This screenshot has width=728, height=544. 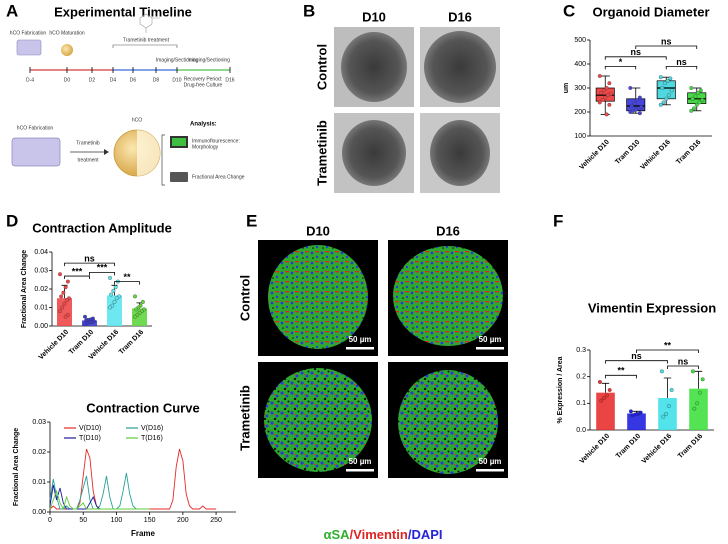 I want to click on stain-name: /Vimentin, so click(x=379, y=534).